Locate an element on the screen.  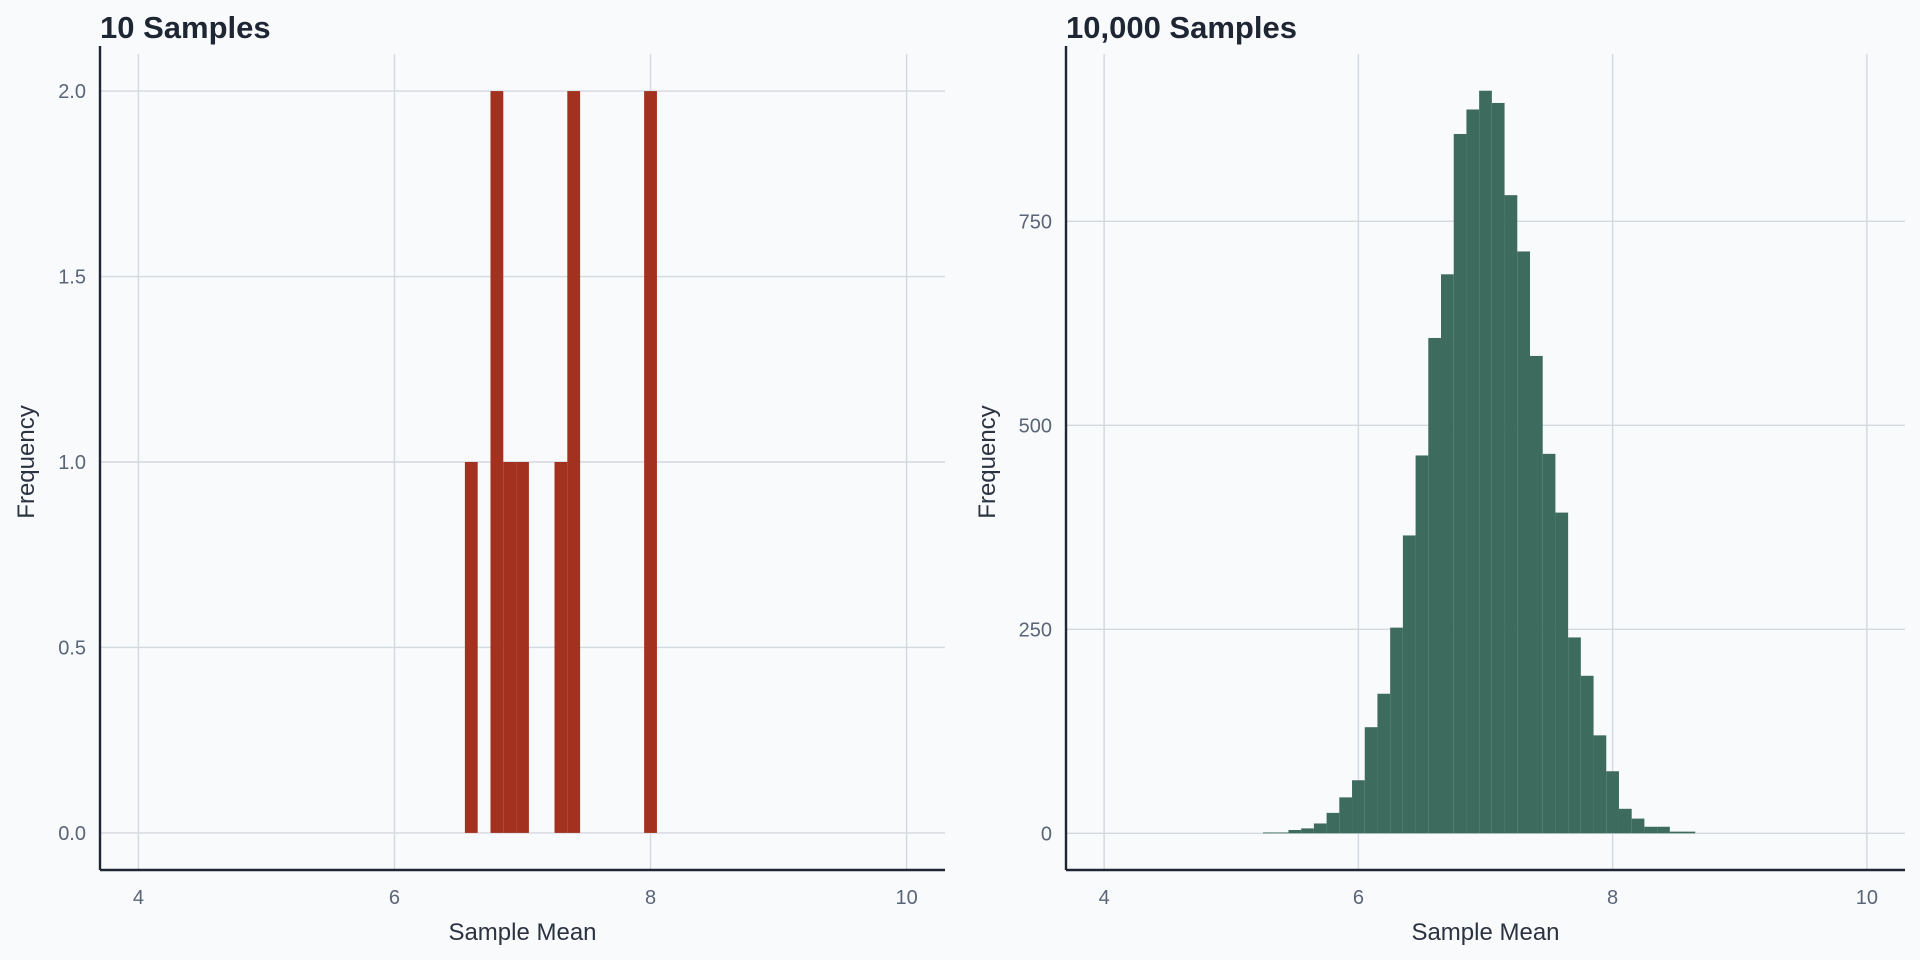
y-tick-label: 1.0 is located at coordinates (72, 463).